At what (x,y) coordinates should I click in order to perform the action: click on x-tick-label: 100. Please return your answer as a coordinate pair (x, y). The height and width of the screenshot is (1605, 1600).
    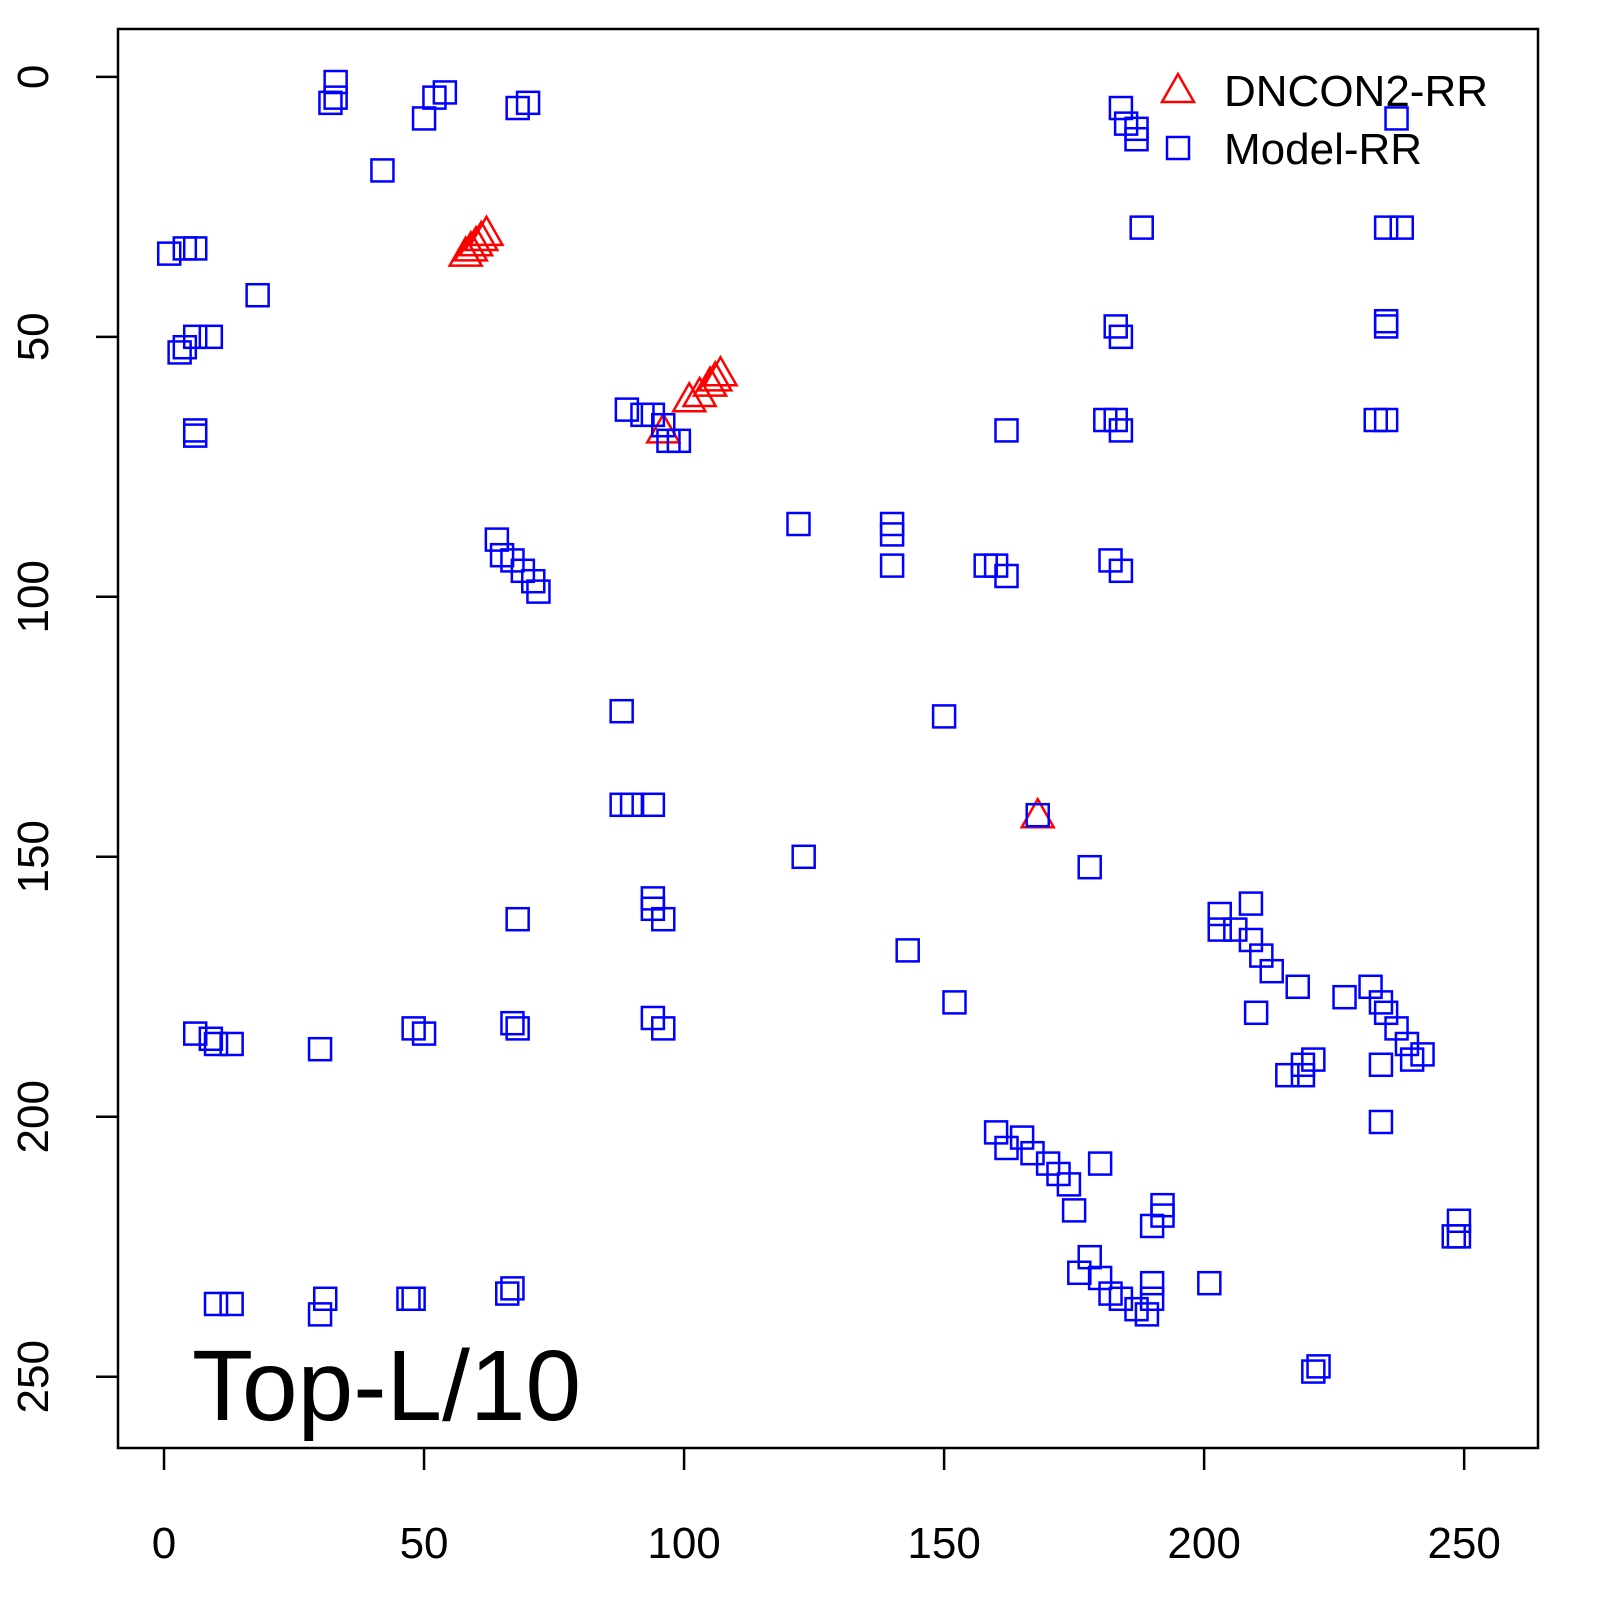
    Looking at the image, I should click on (683, 1543).